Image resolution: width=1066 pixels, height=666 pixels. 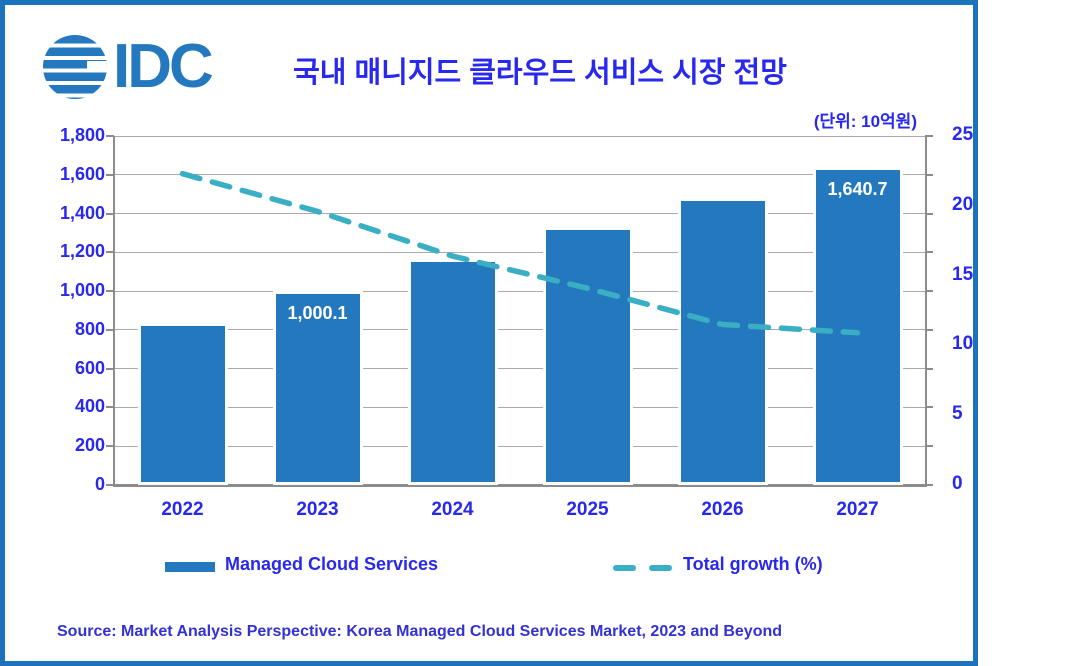 I want to click on bar-2024, so click(x=452, y=372).